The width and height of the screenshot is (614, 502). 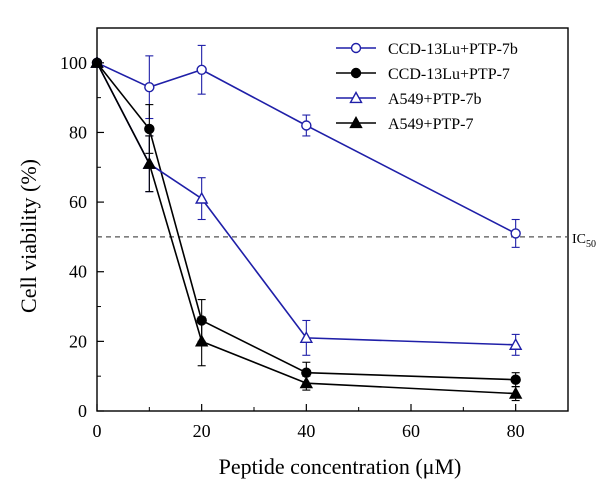 I want to click on y-tick-label-100: 100, so click(x=73, y=63).